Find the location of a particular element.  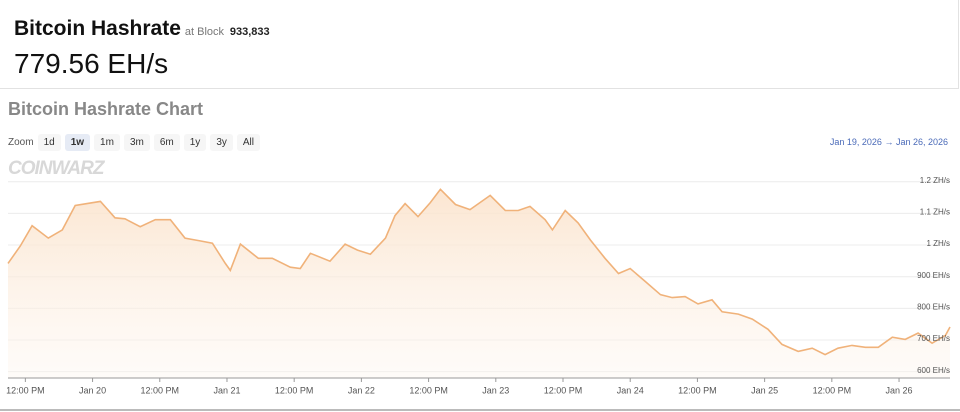

x-tick-label: Jan 23 is located at coordinates (495, 390).